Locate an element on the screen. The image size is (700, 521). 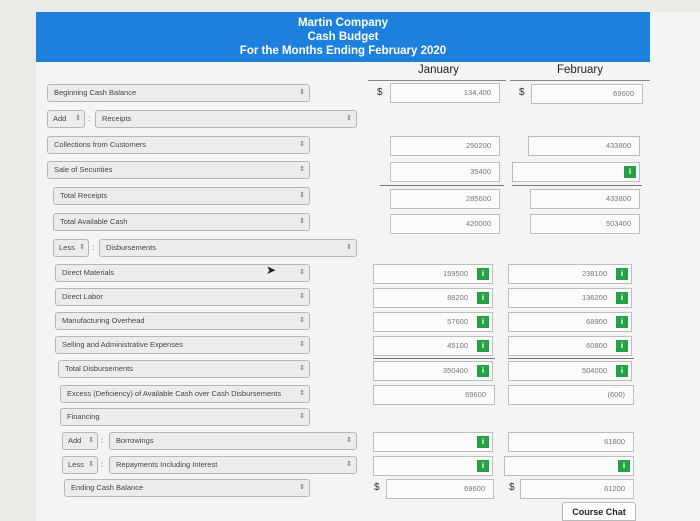
borrowings-select: Borrowings ⇕ is located at coordinates (233, 441).